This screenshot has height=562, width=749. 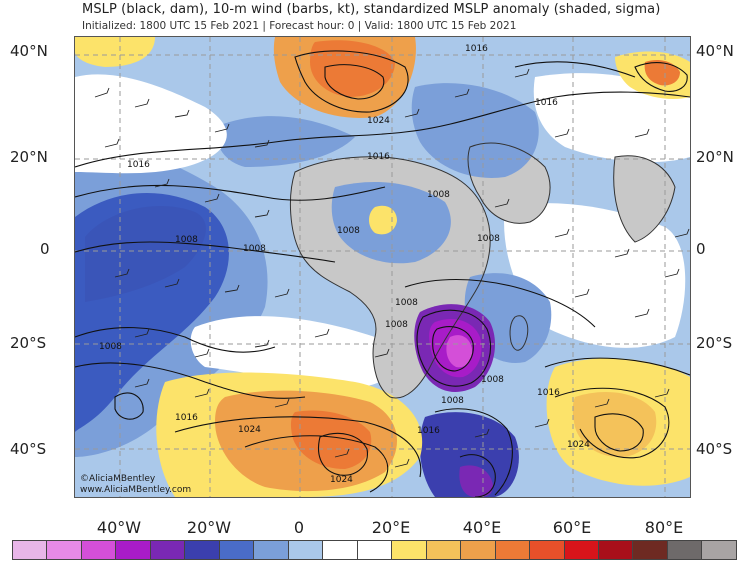 What do you see at coordinates (475, 130) in the screenshot?
I see `anomaly-blue-mid-east` at bounding box center [475, 130].